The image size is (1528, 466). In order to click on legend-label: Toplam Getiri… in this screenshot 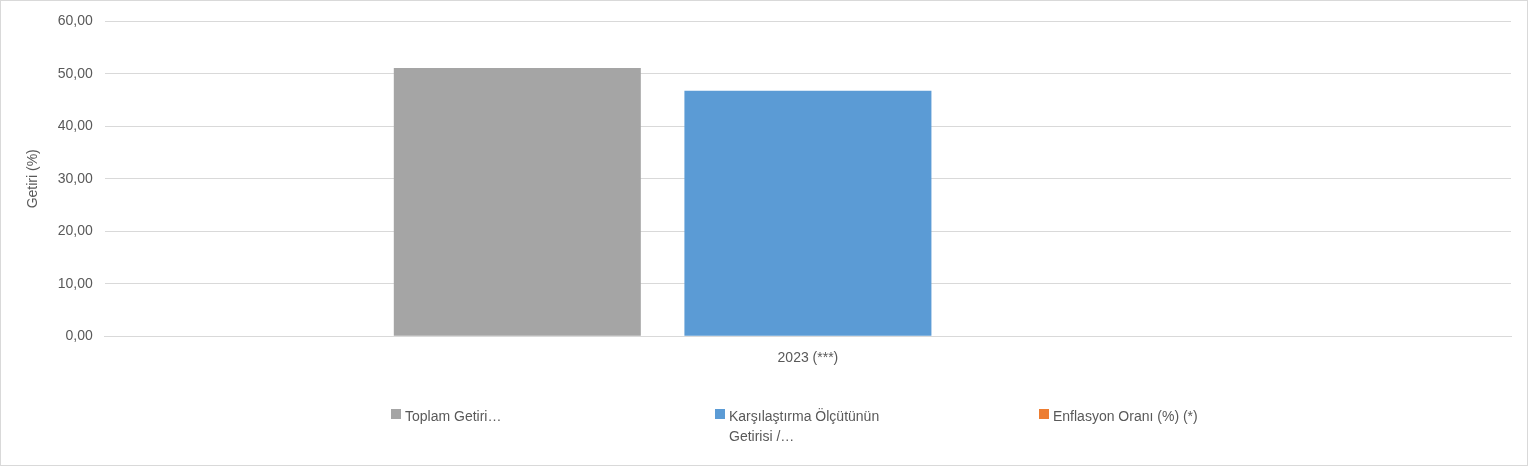, I will do `click(454, 416)`.